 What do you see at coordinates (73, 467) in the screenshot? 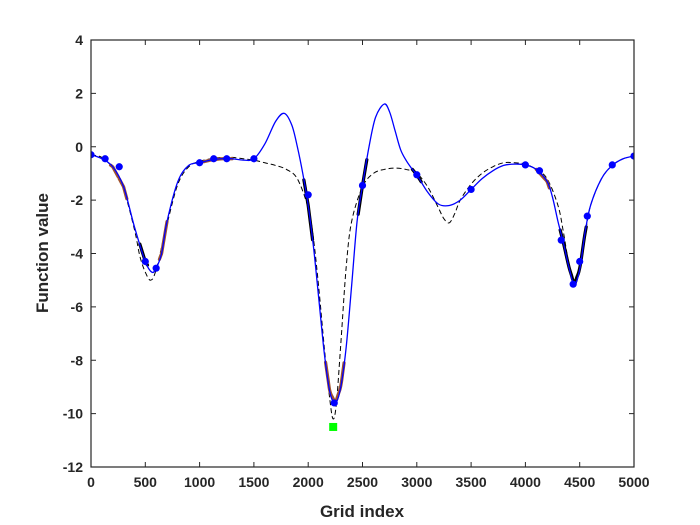
I see `y-tick-label: -12` at bounding box center [73, 467].